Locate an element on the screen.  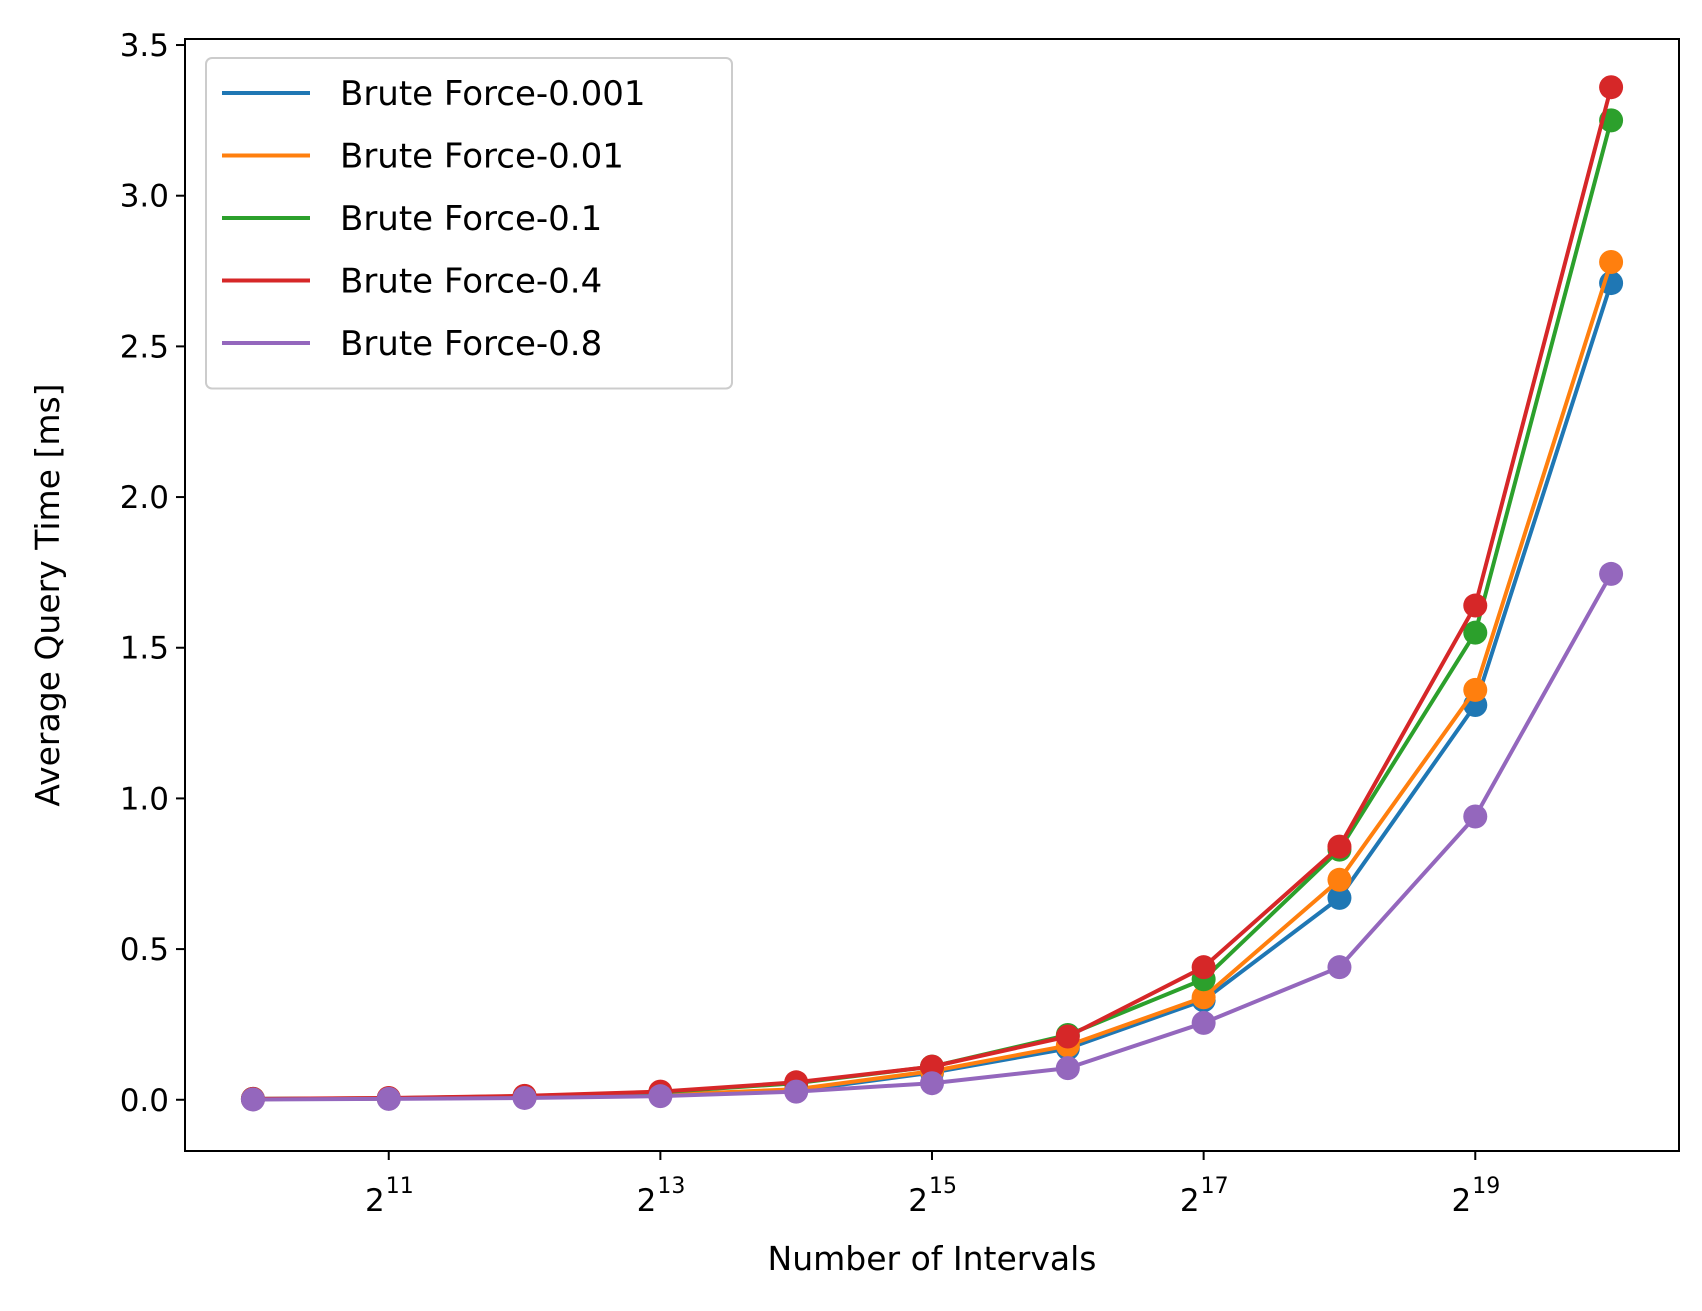
legend-item: Brute Force-0.1 is located at coordinates (412, 219).